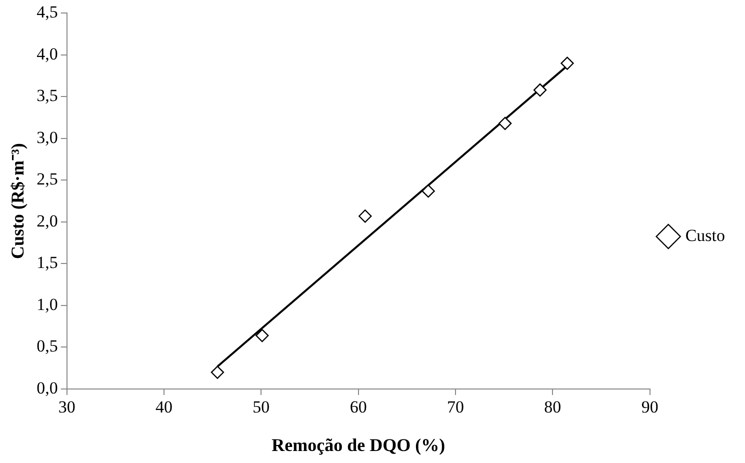 This screenshot has width=745, height=463. I want to click on y-tick-label: 2,5, so click(47, 179).